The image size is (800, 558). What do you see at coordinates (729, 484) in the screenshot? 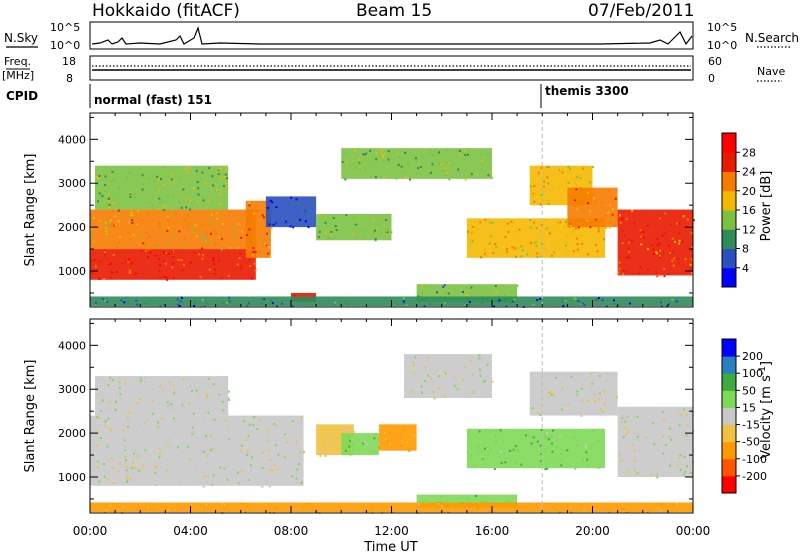
I see `colorbar-segment` at bounding box center [729, 484].